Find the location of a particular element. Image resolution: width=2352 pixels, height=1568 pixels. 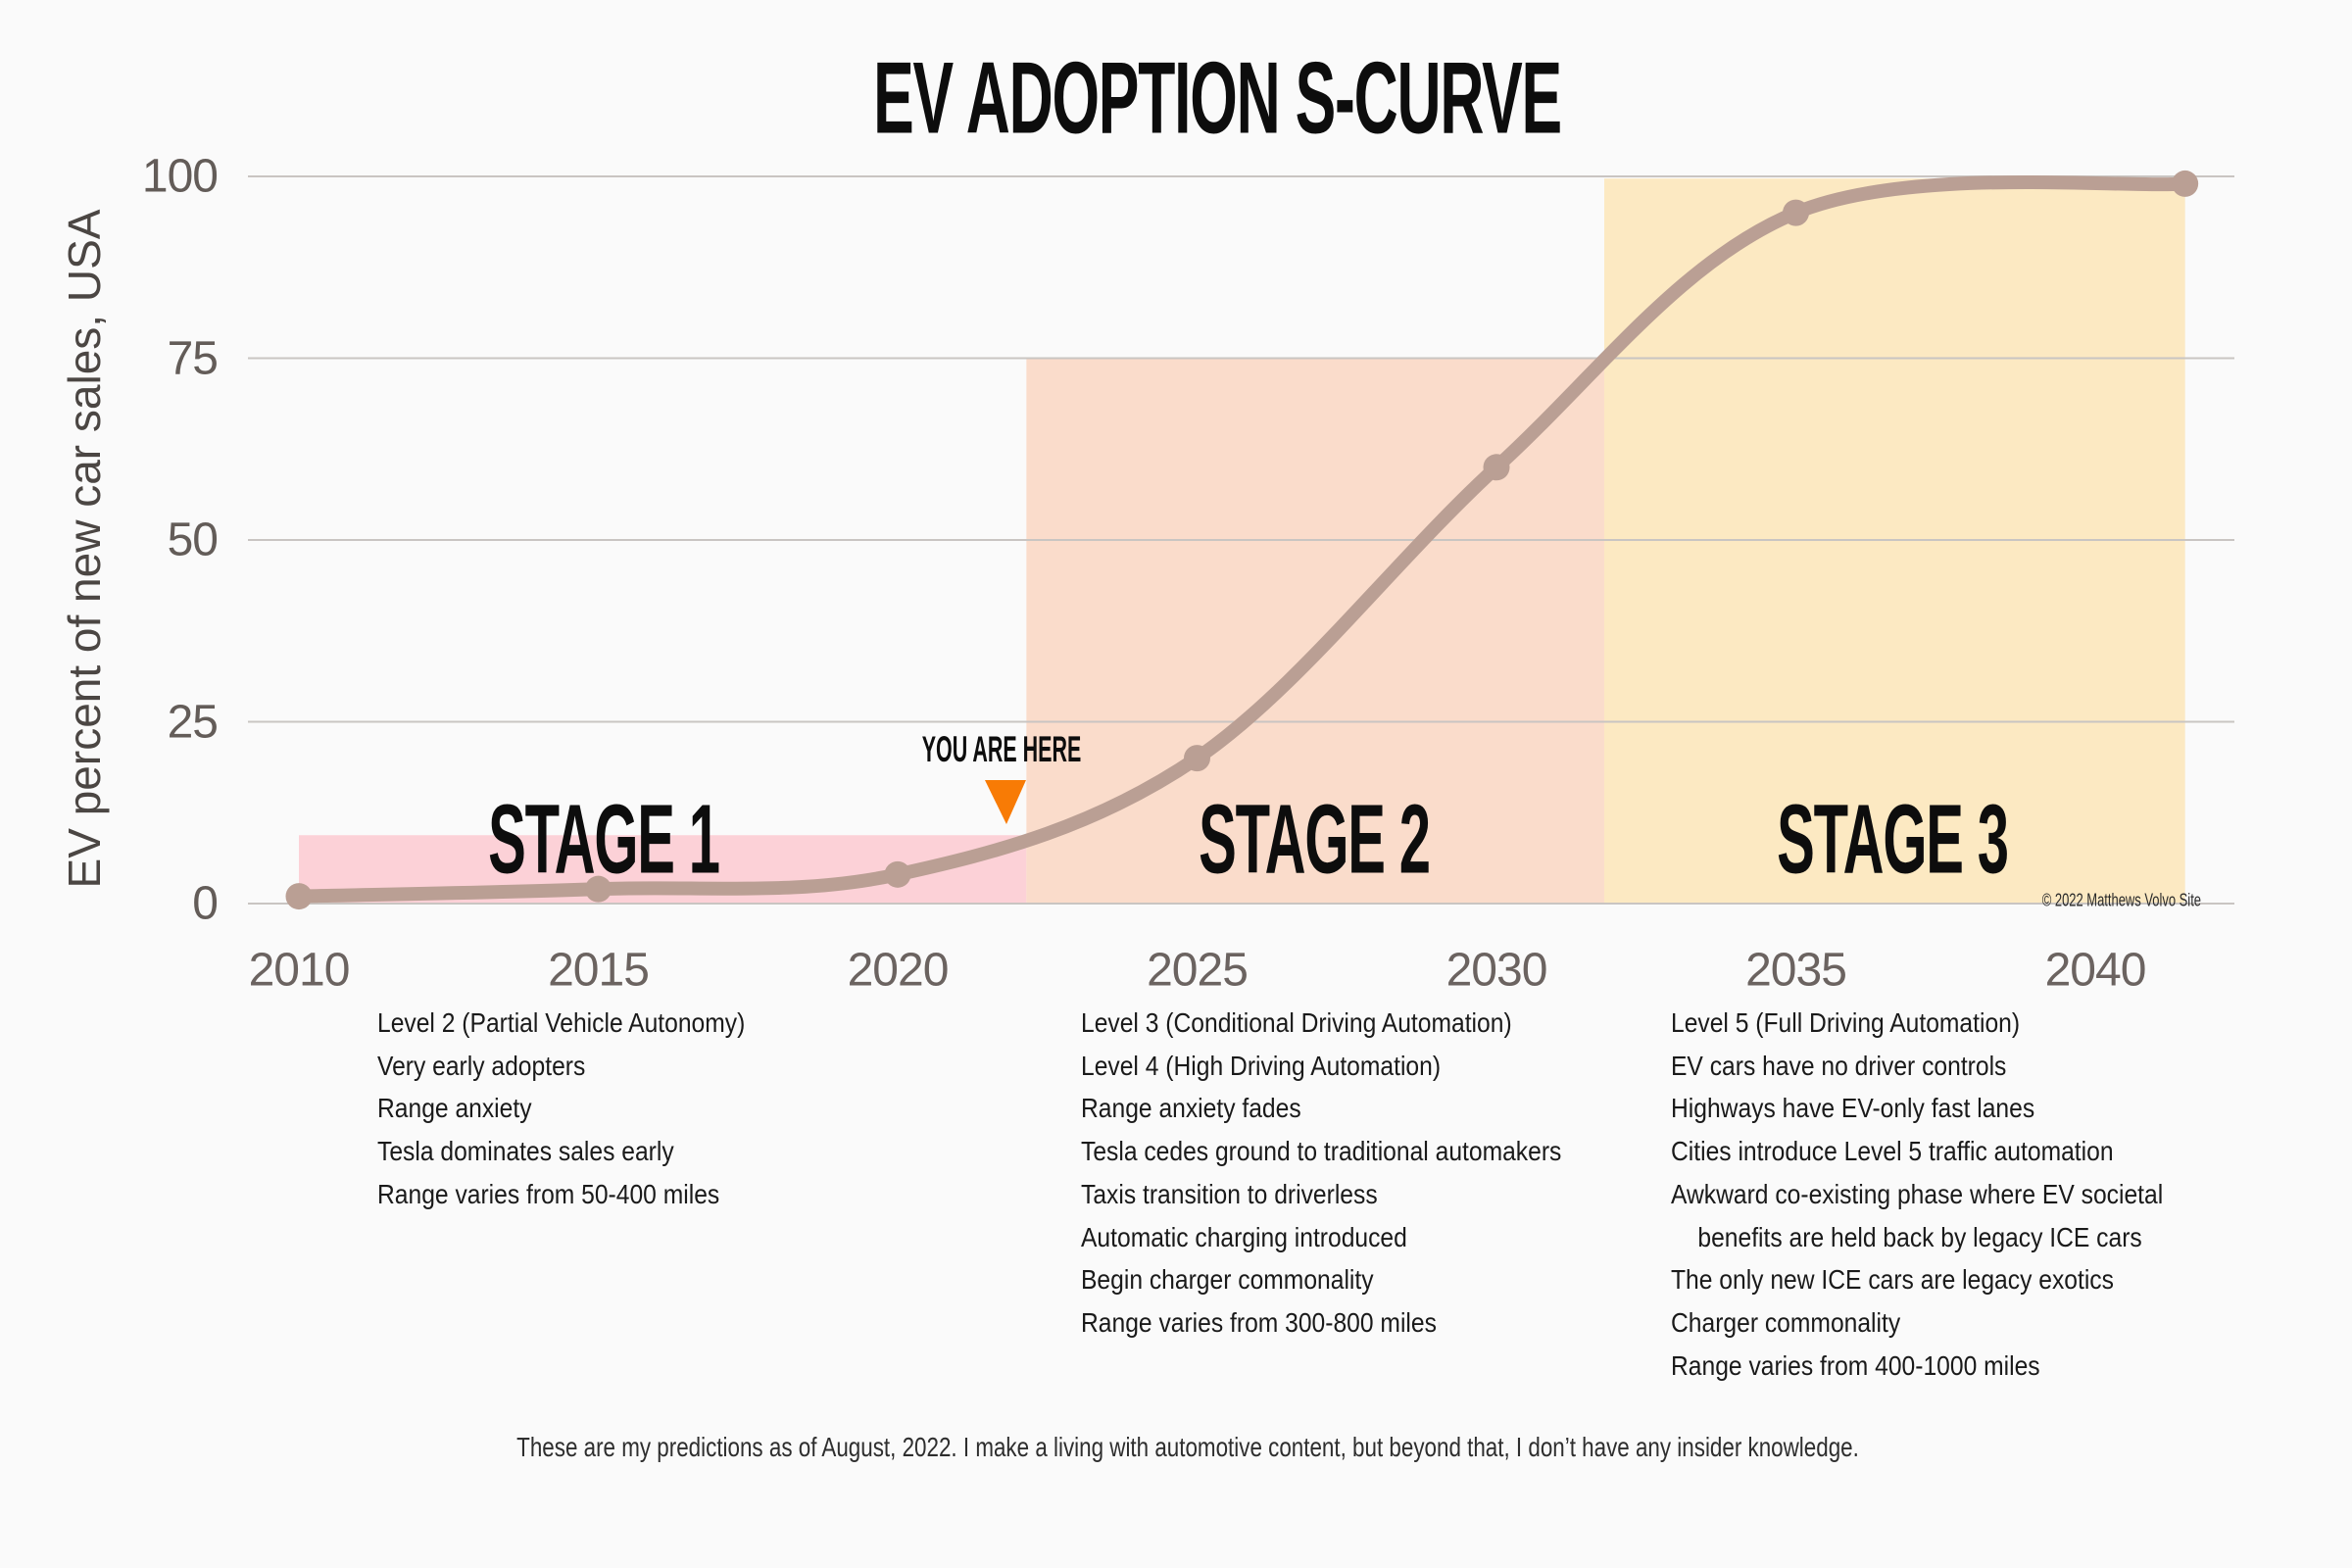

note-line: Level 3 (Conditional Driving Automation) is located at coordinates (1296, 1022).